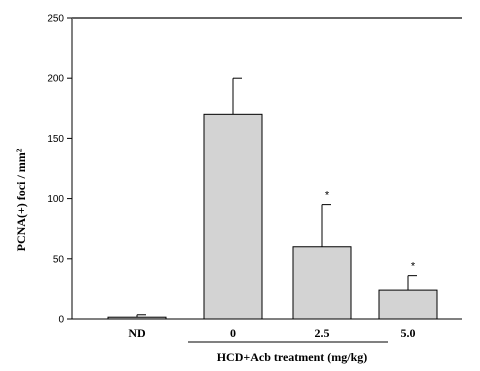 The width and height of the screenshot is (480, 371). Describe the element at coordinates (61, 320) in the screenshot. I see `y-tick-label: 0` at that location.